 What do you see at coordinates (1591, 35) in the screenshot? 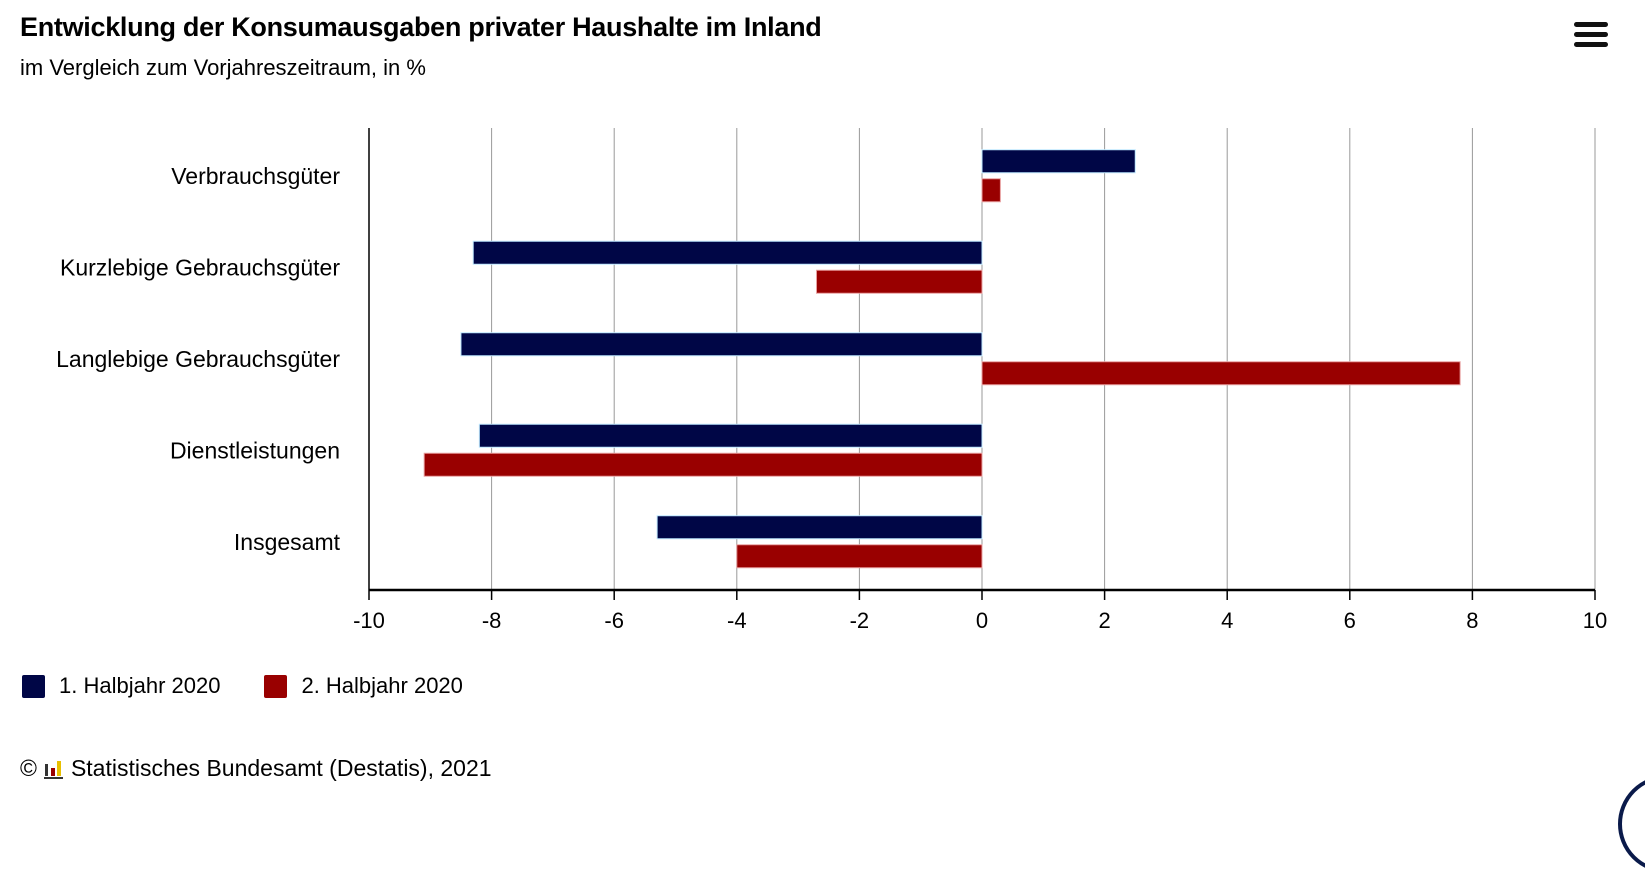
I see `hamburger-menu-icon` at bounding box center [1591, 35].